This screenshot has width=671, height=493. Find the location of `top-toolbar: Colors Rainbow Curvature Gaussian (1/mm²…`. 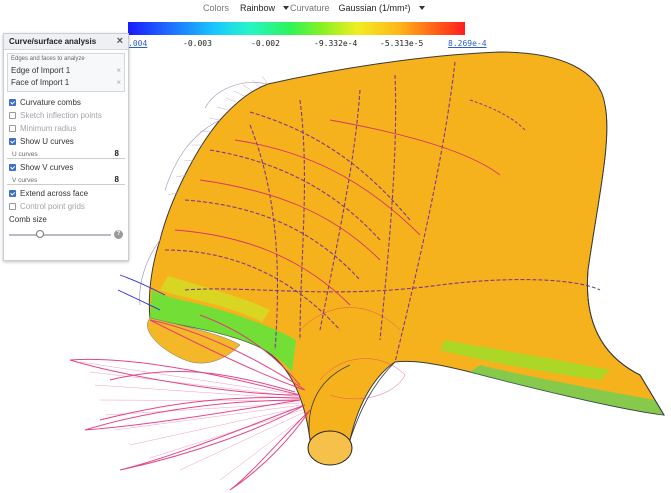

top-toolbar: Colors Rainbow Curvature Gaussian (1/mm²… is located at coordinates (335, 9).